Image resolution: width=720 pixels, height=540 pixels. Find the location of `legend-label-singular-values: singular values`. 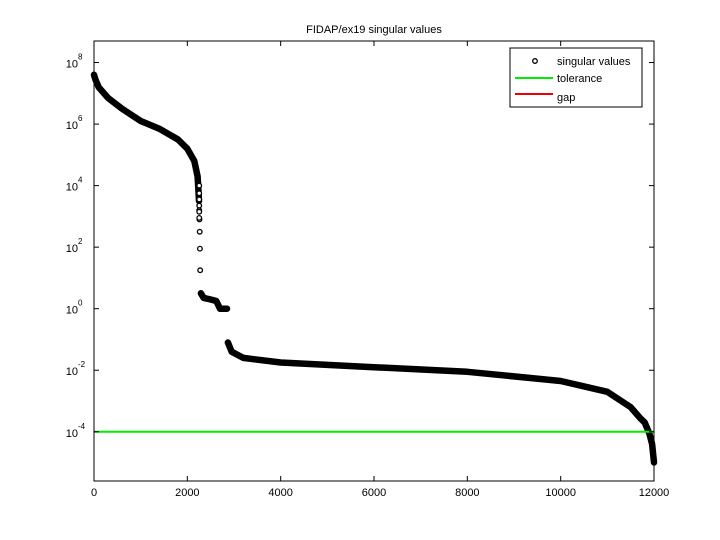

legend-label-singular-values: singular values is located at coordinates (594, 62).